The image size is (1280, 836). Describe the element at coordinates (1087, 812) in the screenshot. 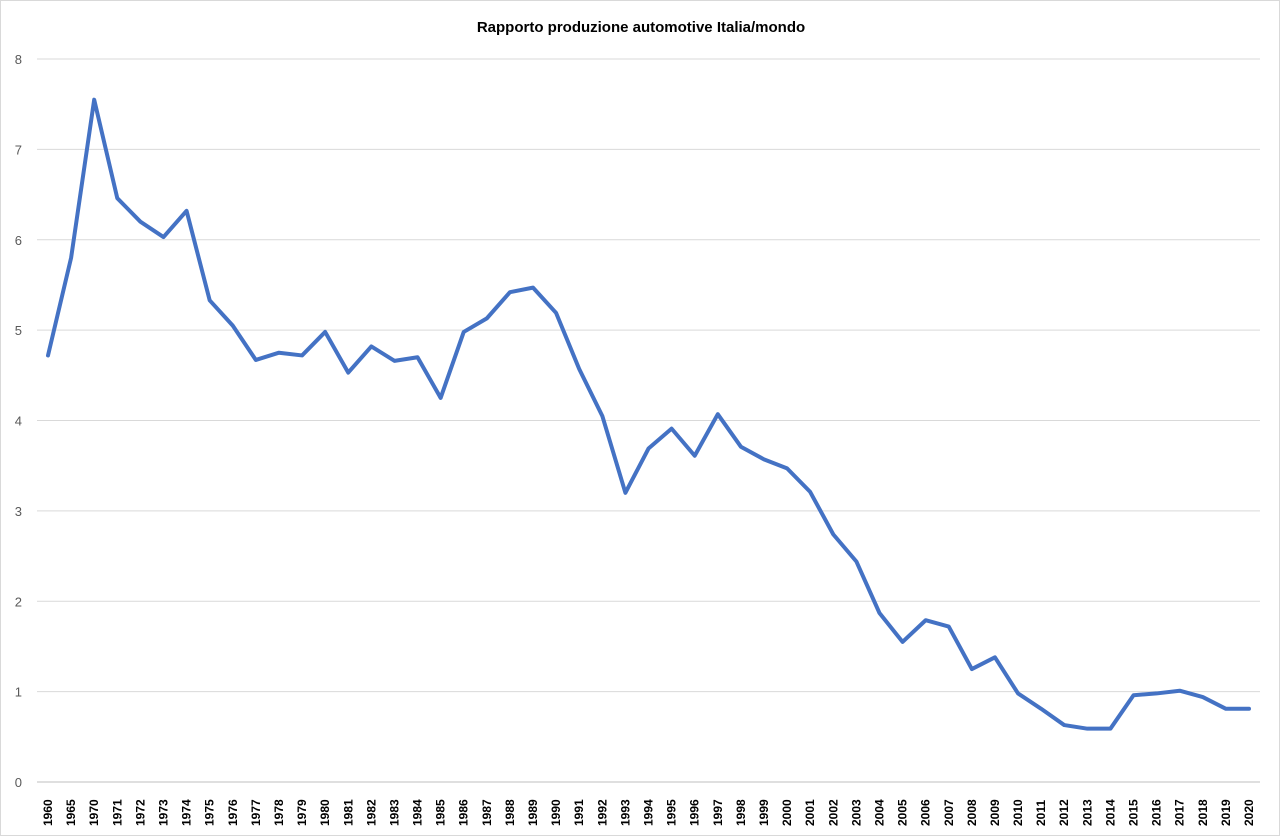

I see `x-tick-label: 2013` at that location.